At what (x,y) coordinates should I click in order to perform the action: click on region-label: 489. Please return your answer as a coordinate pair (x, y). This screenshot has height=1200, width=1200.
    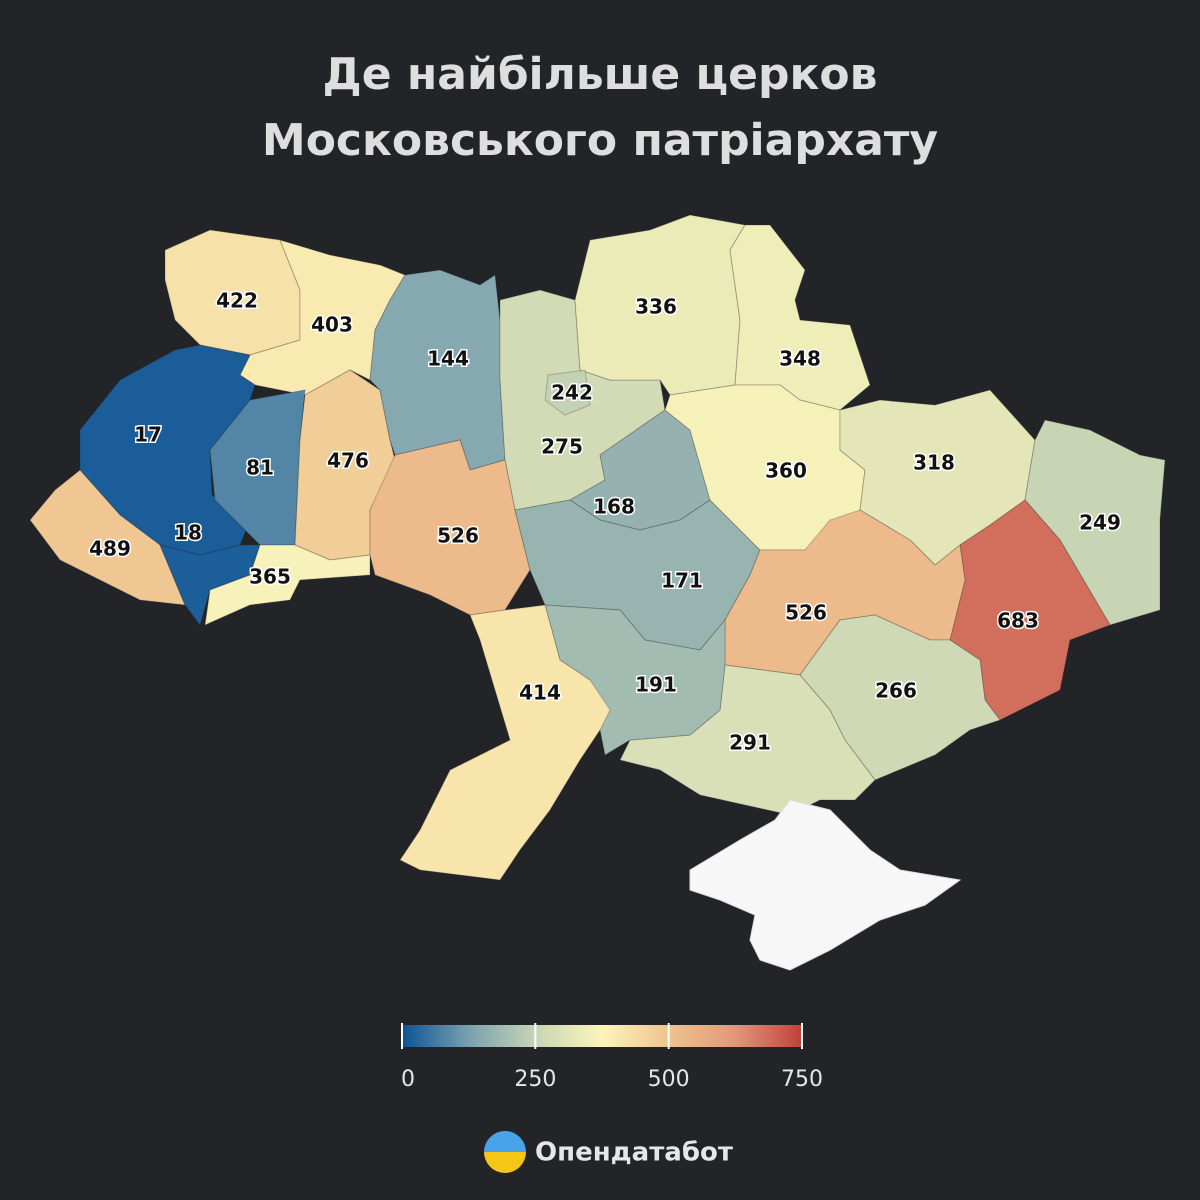
    Looking at the image, I should click on (110, 549).